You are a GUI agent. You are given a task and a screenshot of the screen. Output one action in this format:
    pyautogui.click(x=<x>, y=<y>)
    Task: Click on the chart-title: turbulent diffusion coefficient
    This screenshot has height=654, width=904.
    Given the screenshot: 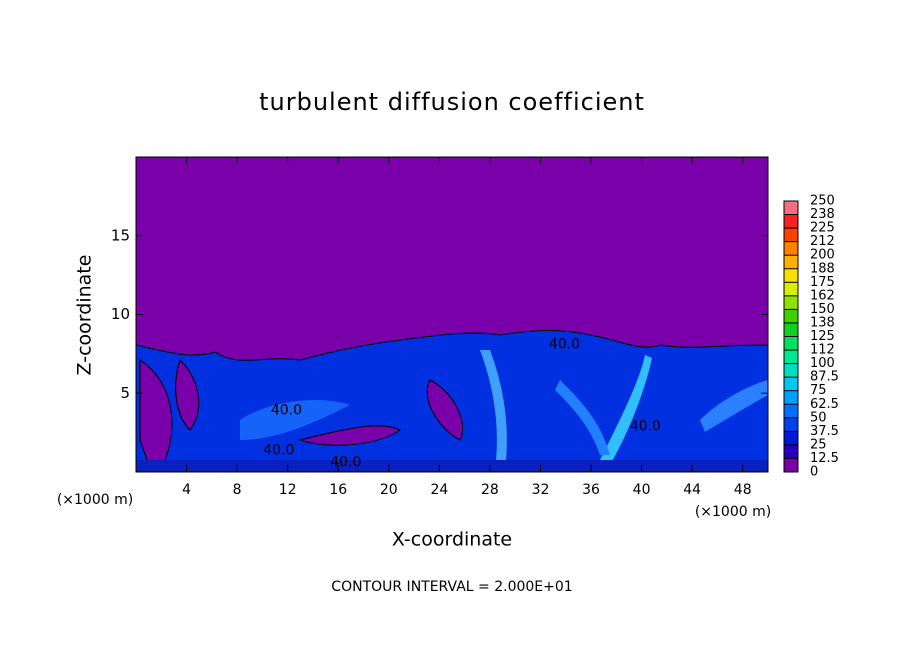 What is the action you would take?
    pyautogui.click(x=452, y=102)
    